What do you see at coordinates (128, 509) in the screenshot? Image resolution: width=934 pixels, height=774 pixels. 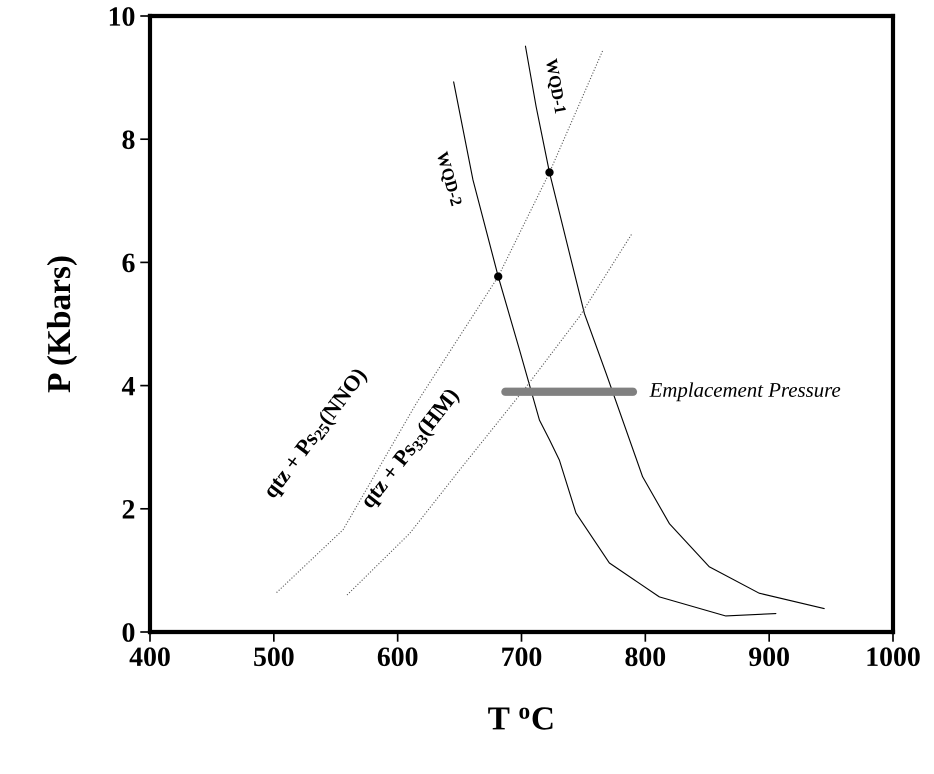 I see `y-tick-label: 2` at bounding box center [128, 509].